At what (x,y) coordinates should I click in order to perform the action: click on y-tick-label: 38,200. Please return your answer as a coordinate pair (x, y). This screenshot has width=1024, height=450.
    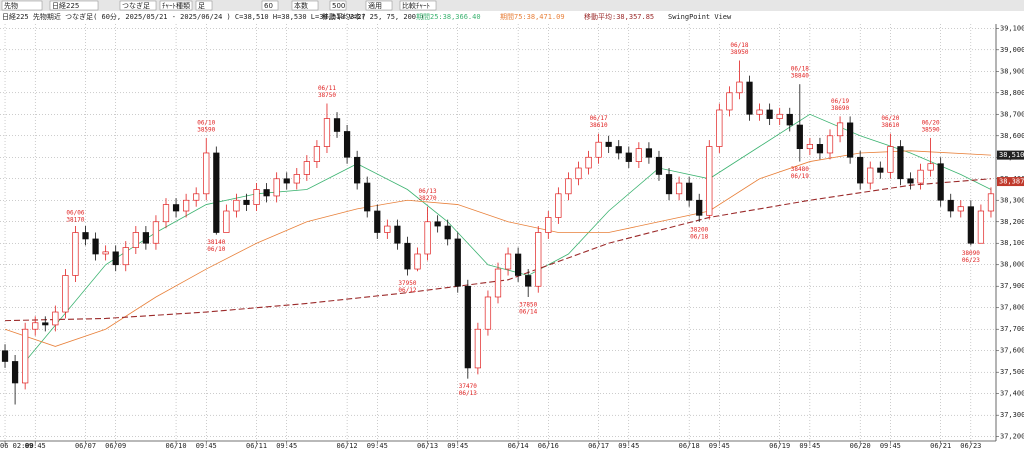
    Looking at the image, I should click on (1012, 222).